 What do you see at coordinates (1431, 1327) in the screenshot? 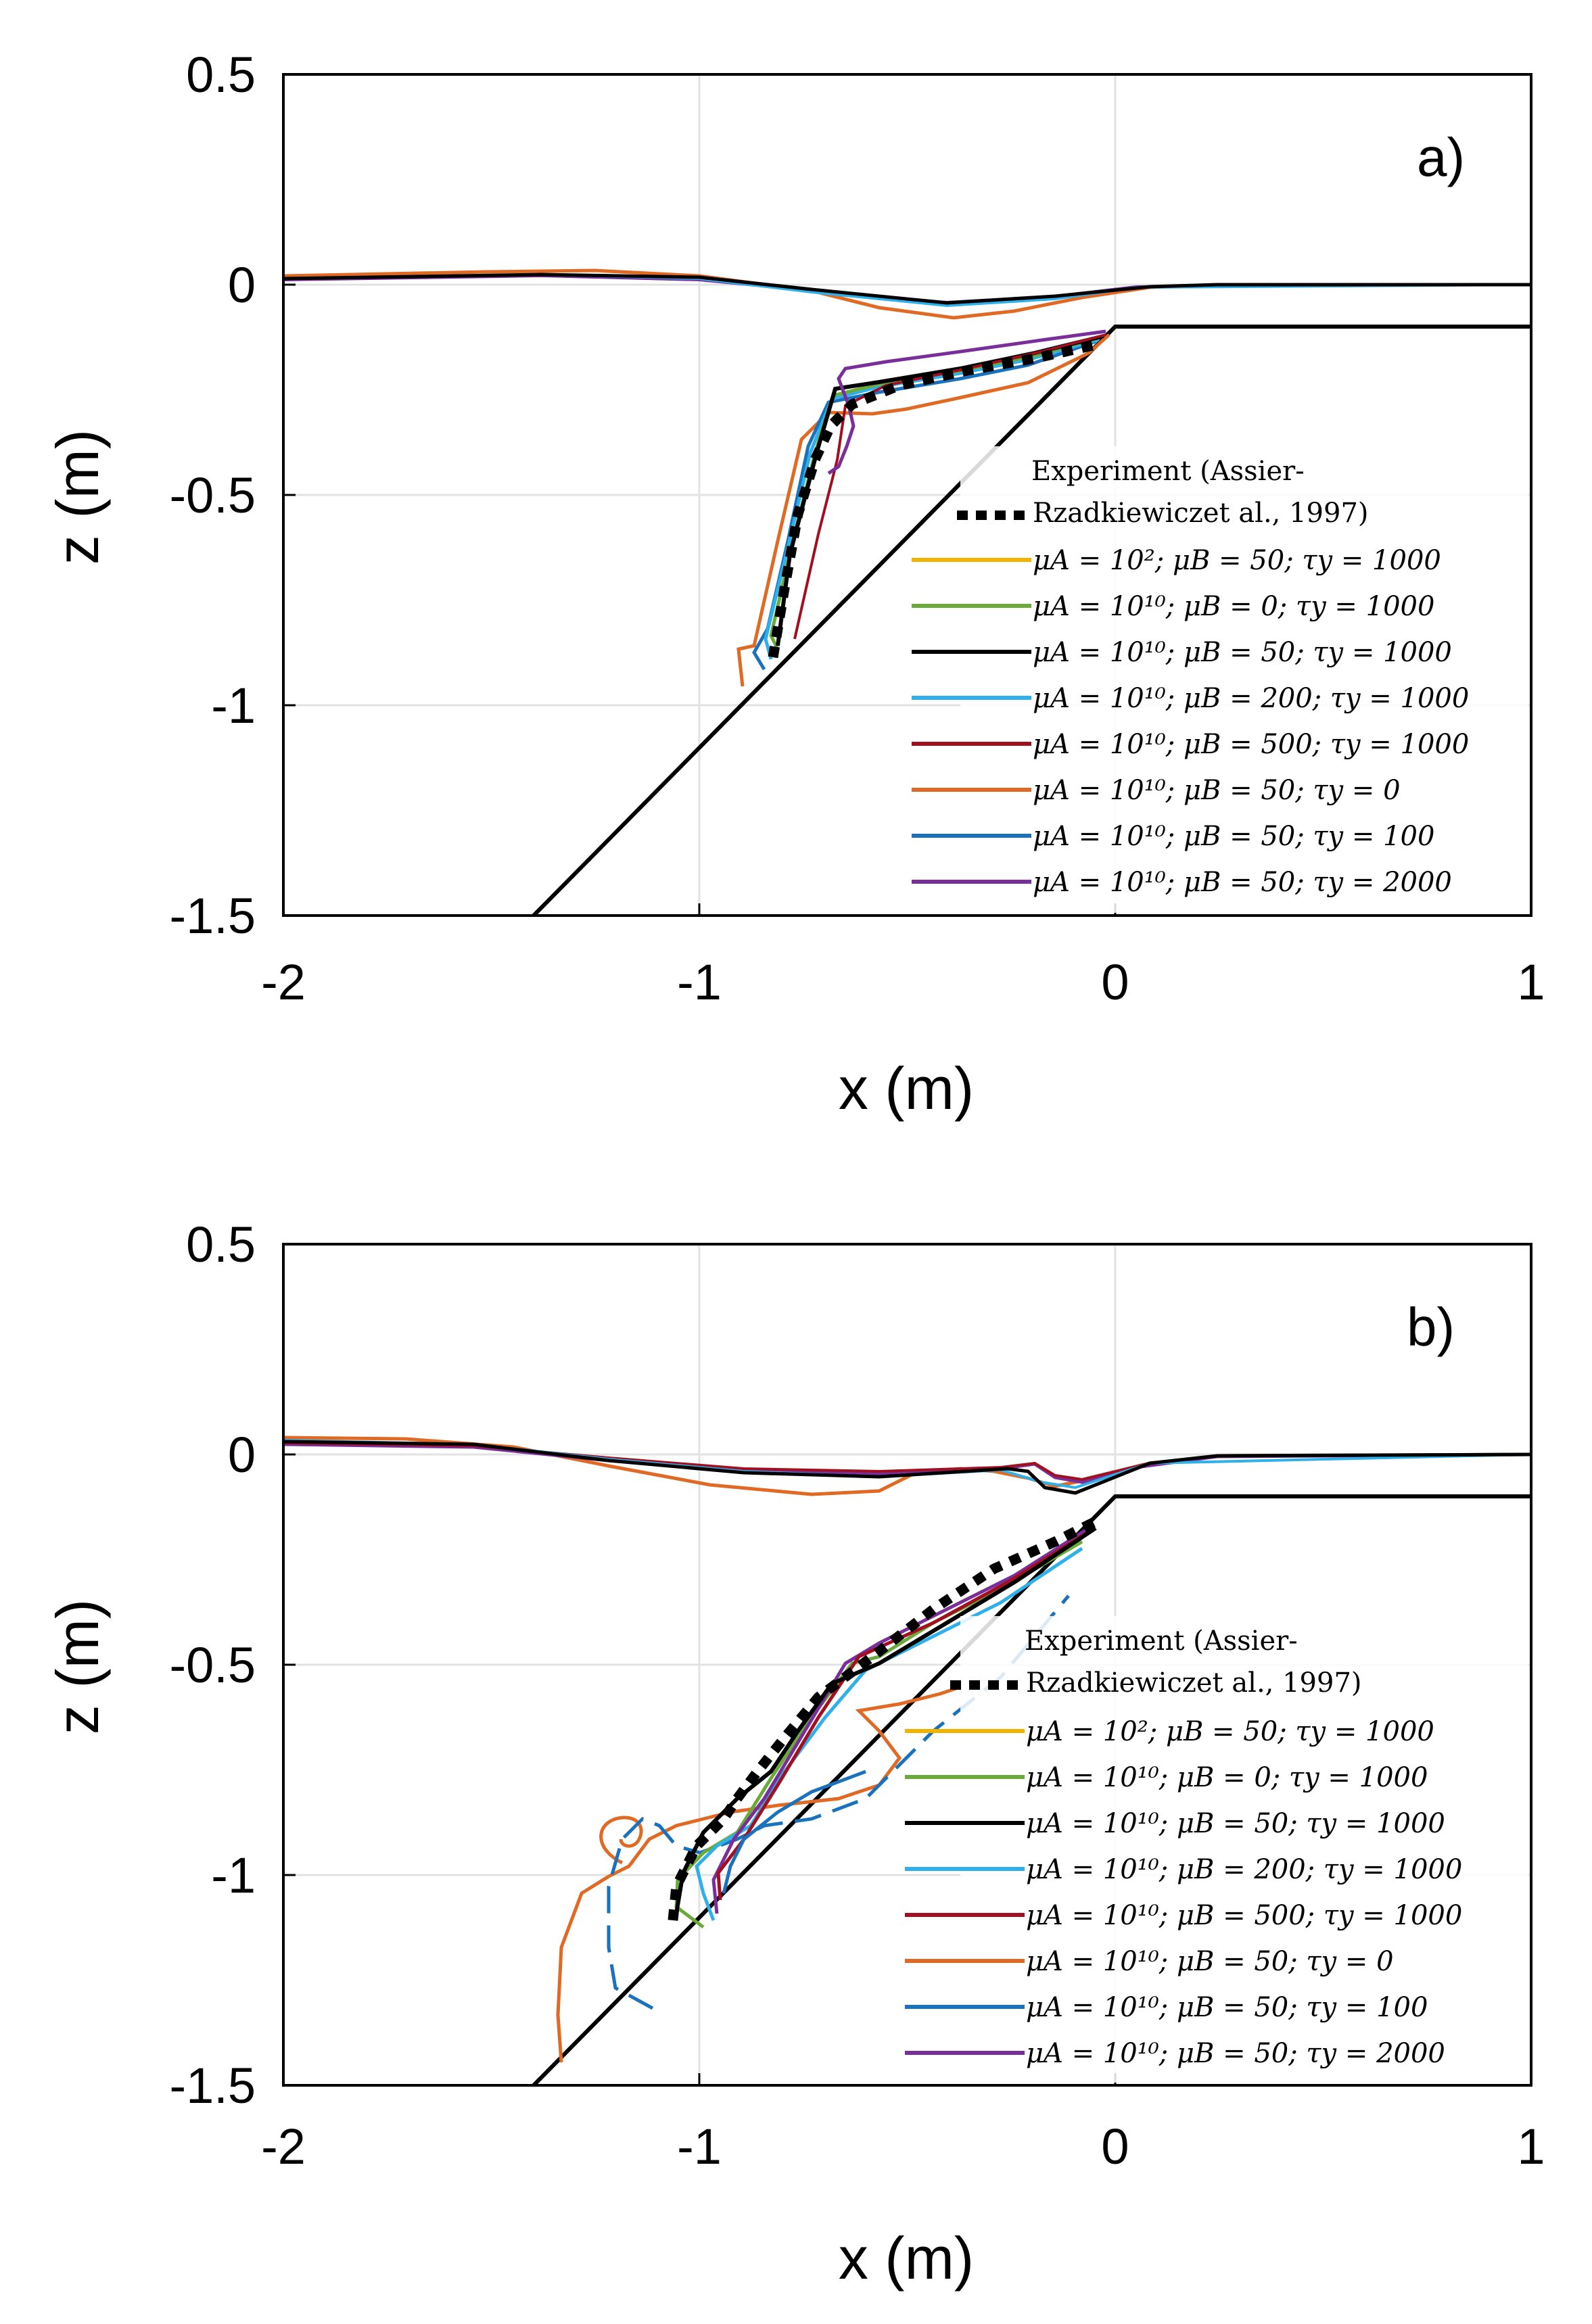
I see `panel-label-b: b)` at bounding box center [1431, 1327].